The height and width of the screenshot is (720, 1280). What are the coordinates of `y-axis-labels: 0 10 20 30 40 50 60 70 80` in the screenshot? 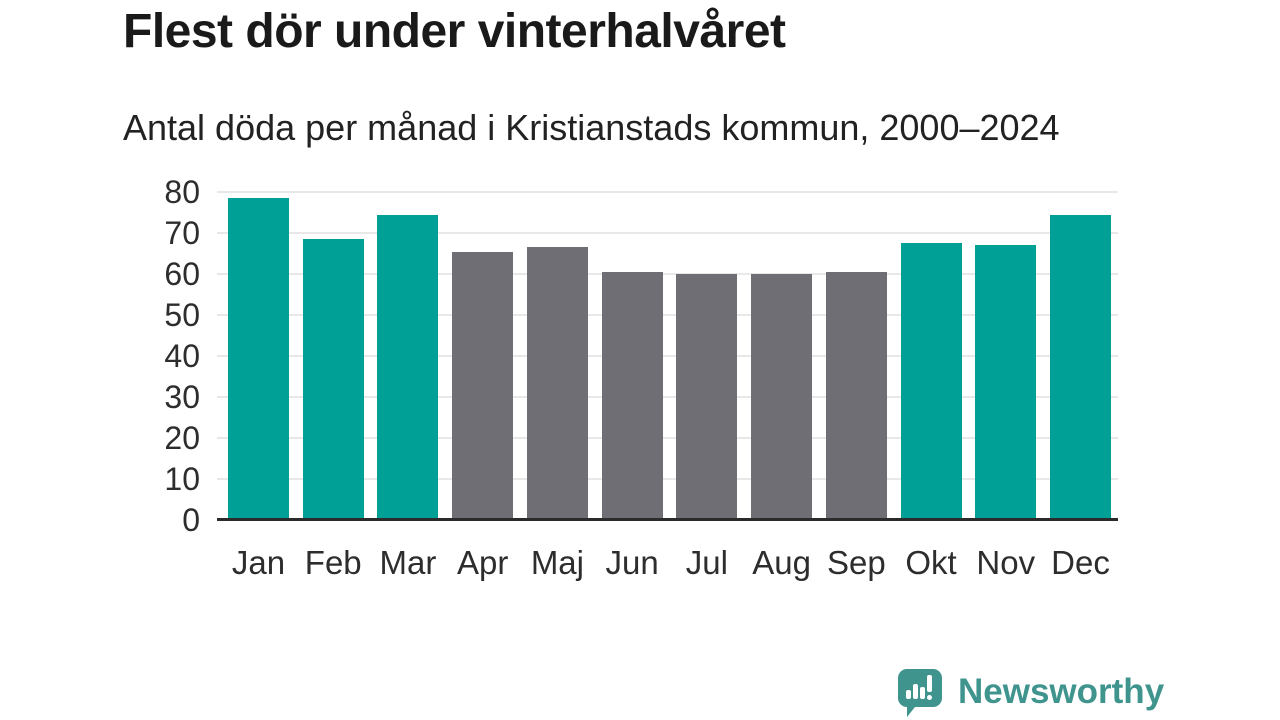 It's located at (157, 356).